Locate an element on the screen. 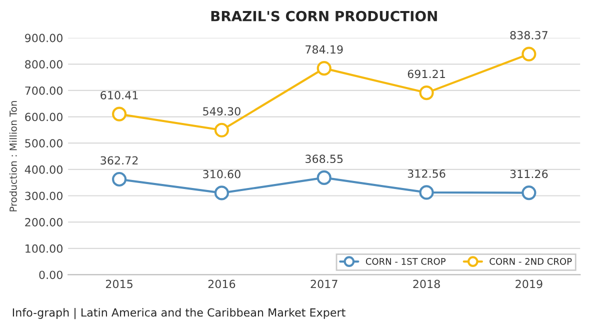 The height and width of the screenshot is (329, 592). y-tick-label: 600.00 is located at coordinates (43, 117).